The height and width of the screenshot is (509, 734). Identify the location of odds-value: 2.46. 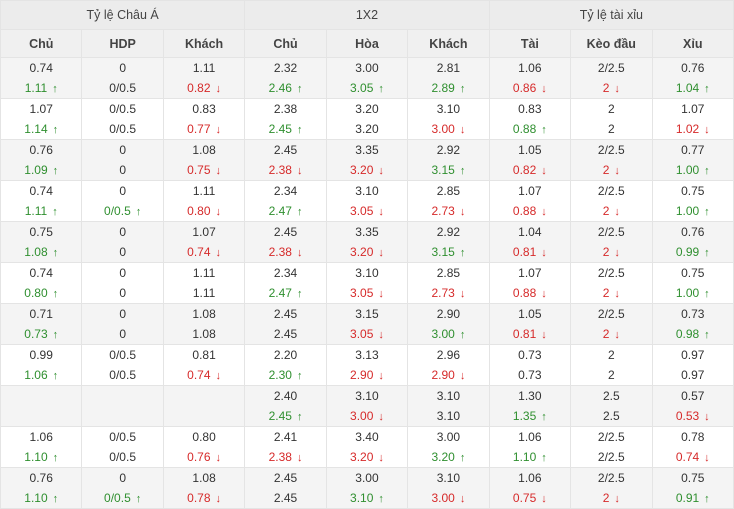
(280, 88).